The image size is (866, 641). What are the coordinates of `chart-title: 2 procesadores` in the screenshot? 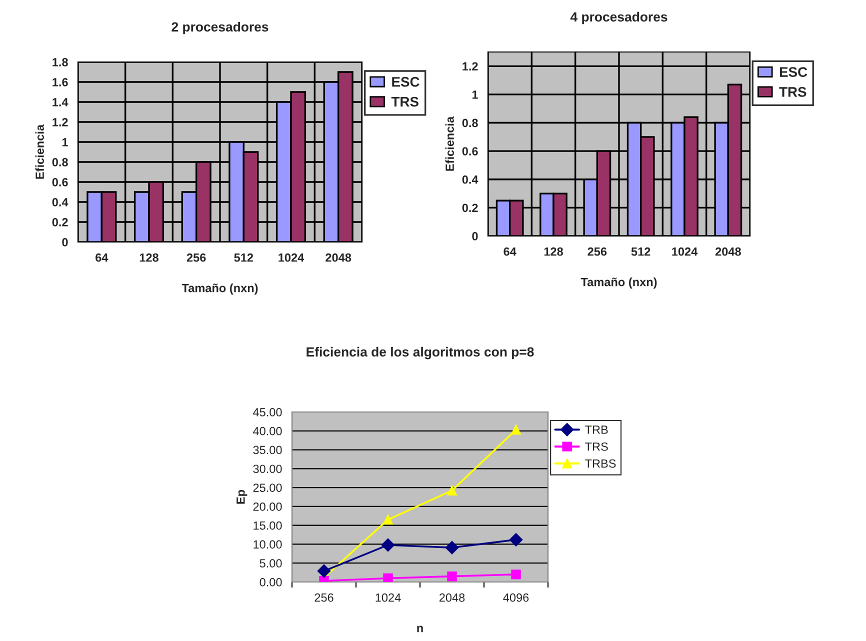 It's located at (220, 28).